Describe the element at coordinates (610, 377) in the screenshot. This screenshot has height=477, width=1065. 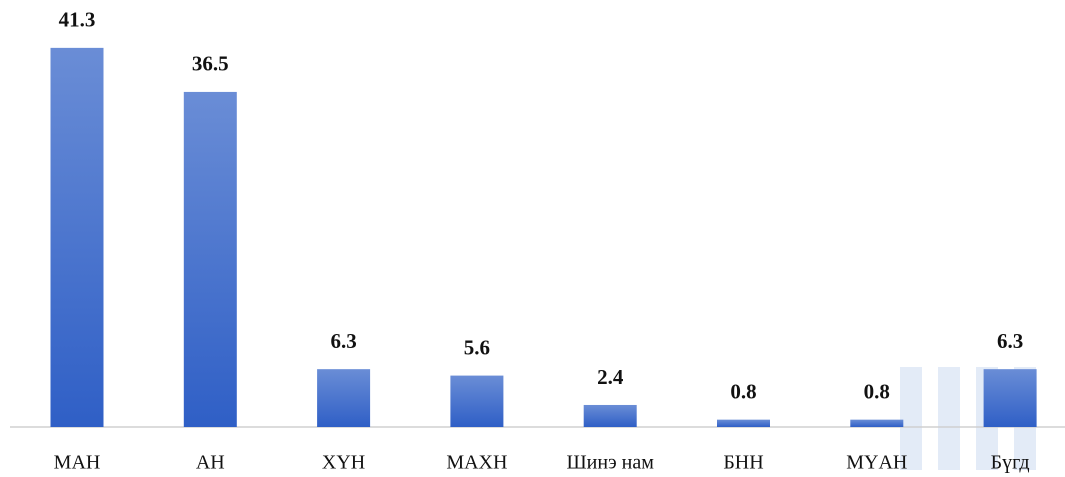
I see `value-label: 2.4` at that location.